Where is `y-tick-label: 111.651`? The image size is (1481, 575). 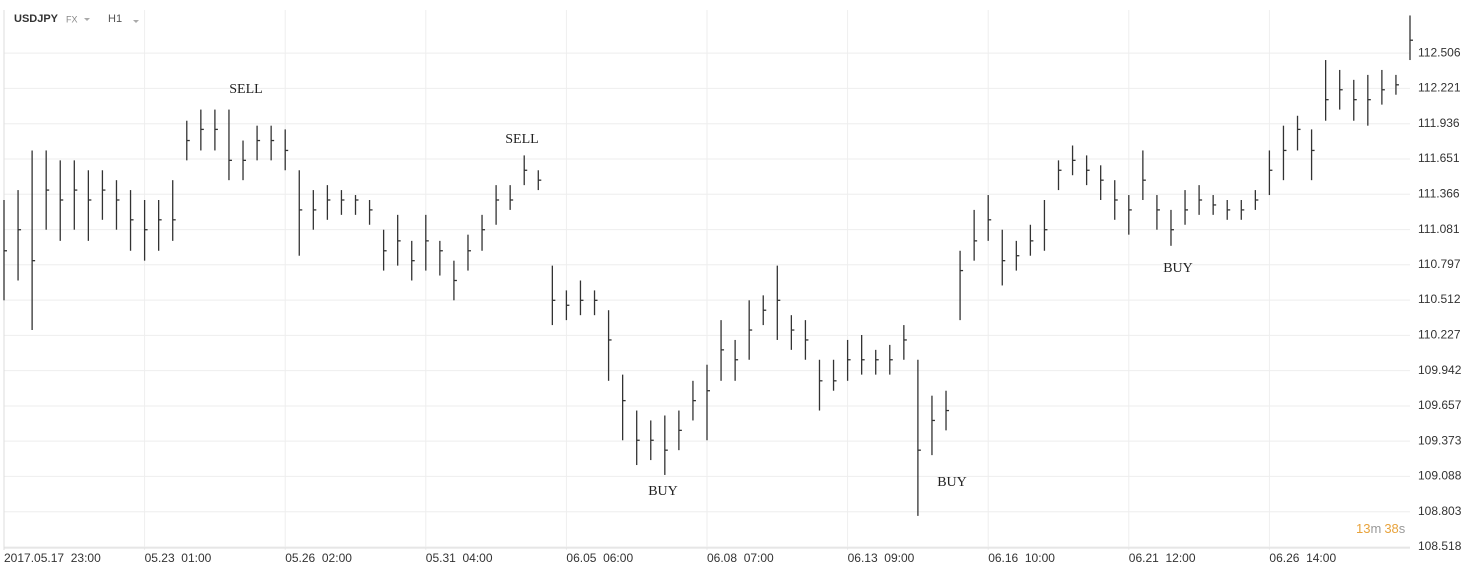
y-tick-label: 111.651 is located at coordinates (1439, 158).